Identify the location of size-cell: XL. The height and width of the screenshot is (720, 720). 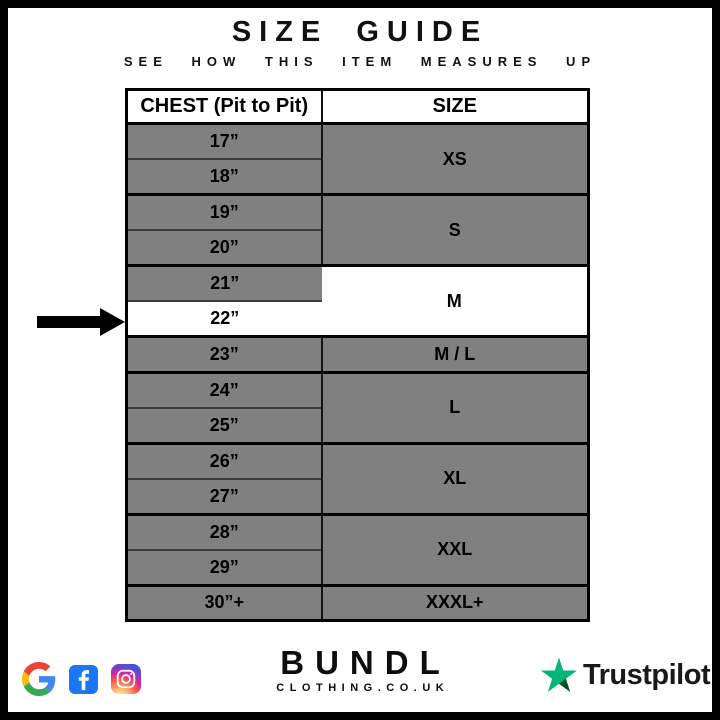
(455, 477).